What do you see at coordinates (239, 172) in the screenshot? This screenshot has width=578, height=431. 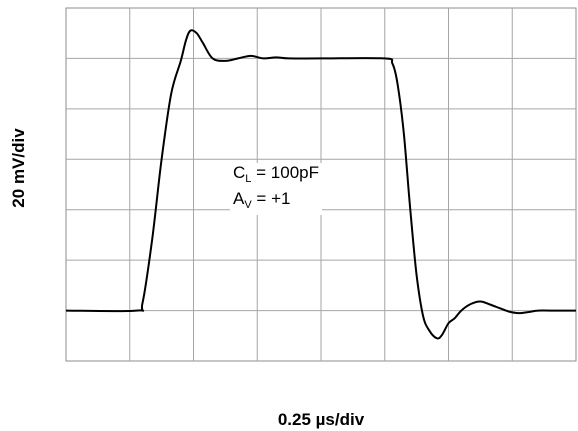 I see `cl-symbol: C` at bounding box center [239, 172].